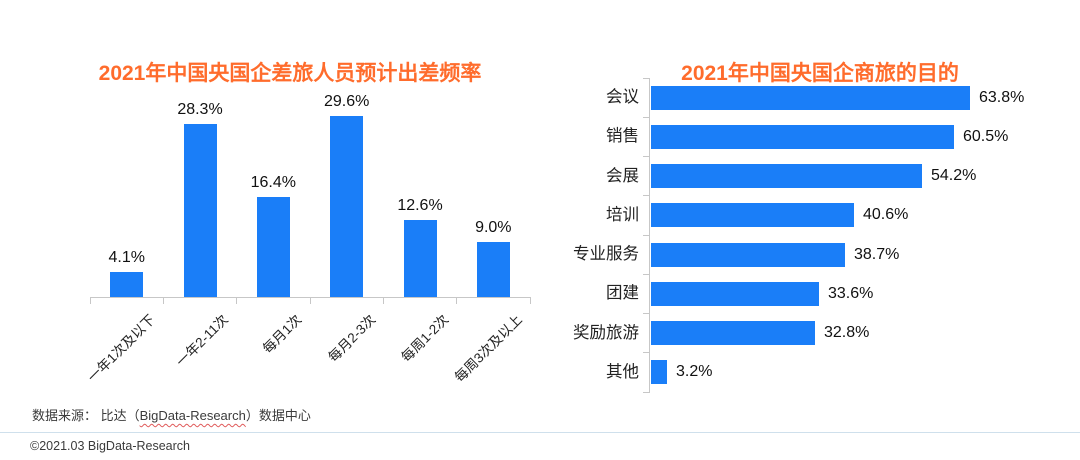 The height and width of the screenshot is (460, 1080). What do you see at coordinates (420, 205) in the screenshot?
I see `bar-value-label: 12.6%` at bounding box center [420, 205].